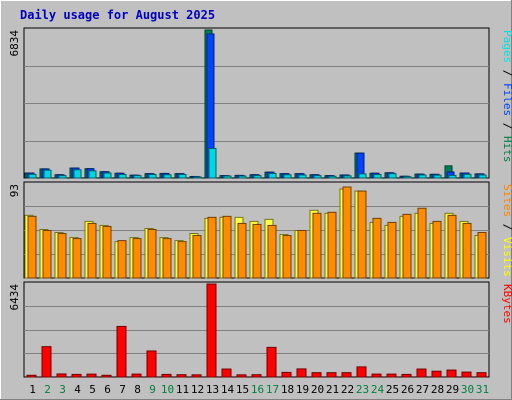  Describe the element at coordinates (62, 389) in the screenshot. I see `x-tick-label-day-3: 3` at that location.